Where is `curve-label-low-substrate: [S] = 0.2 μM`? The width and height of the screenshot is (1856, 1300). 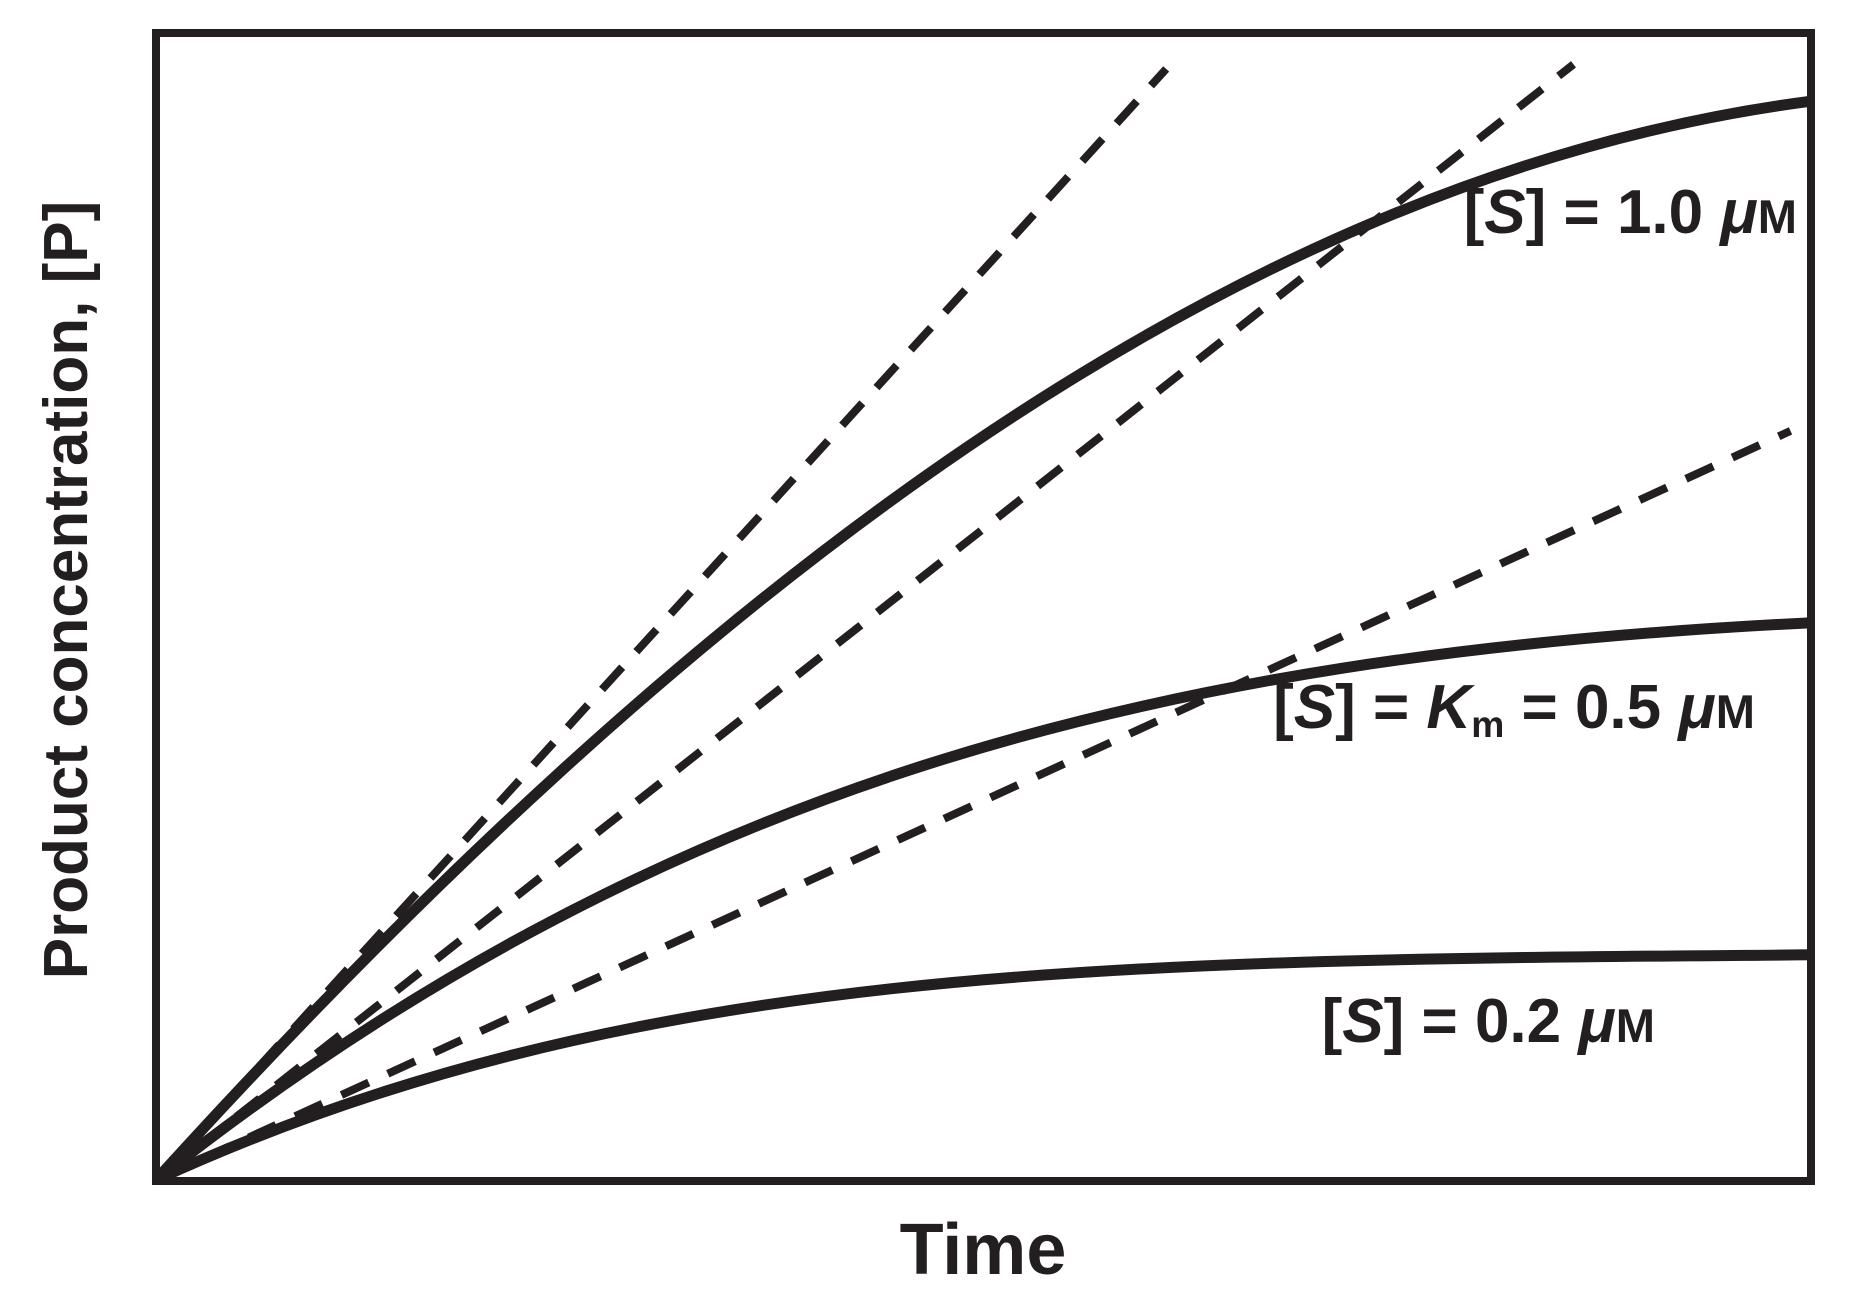 curve-label-low-substrate: [S] = 0.2 μM is located at coordinates (1488, 1024).